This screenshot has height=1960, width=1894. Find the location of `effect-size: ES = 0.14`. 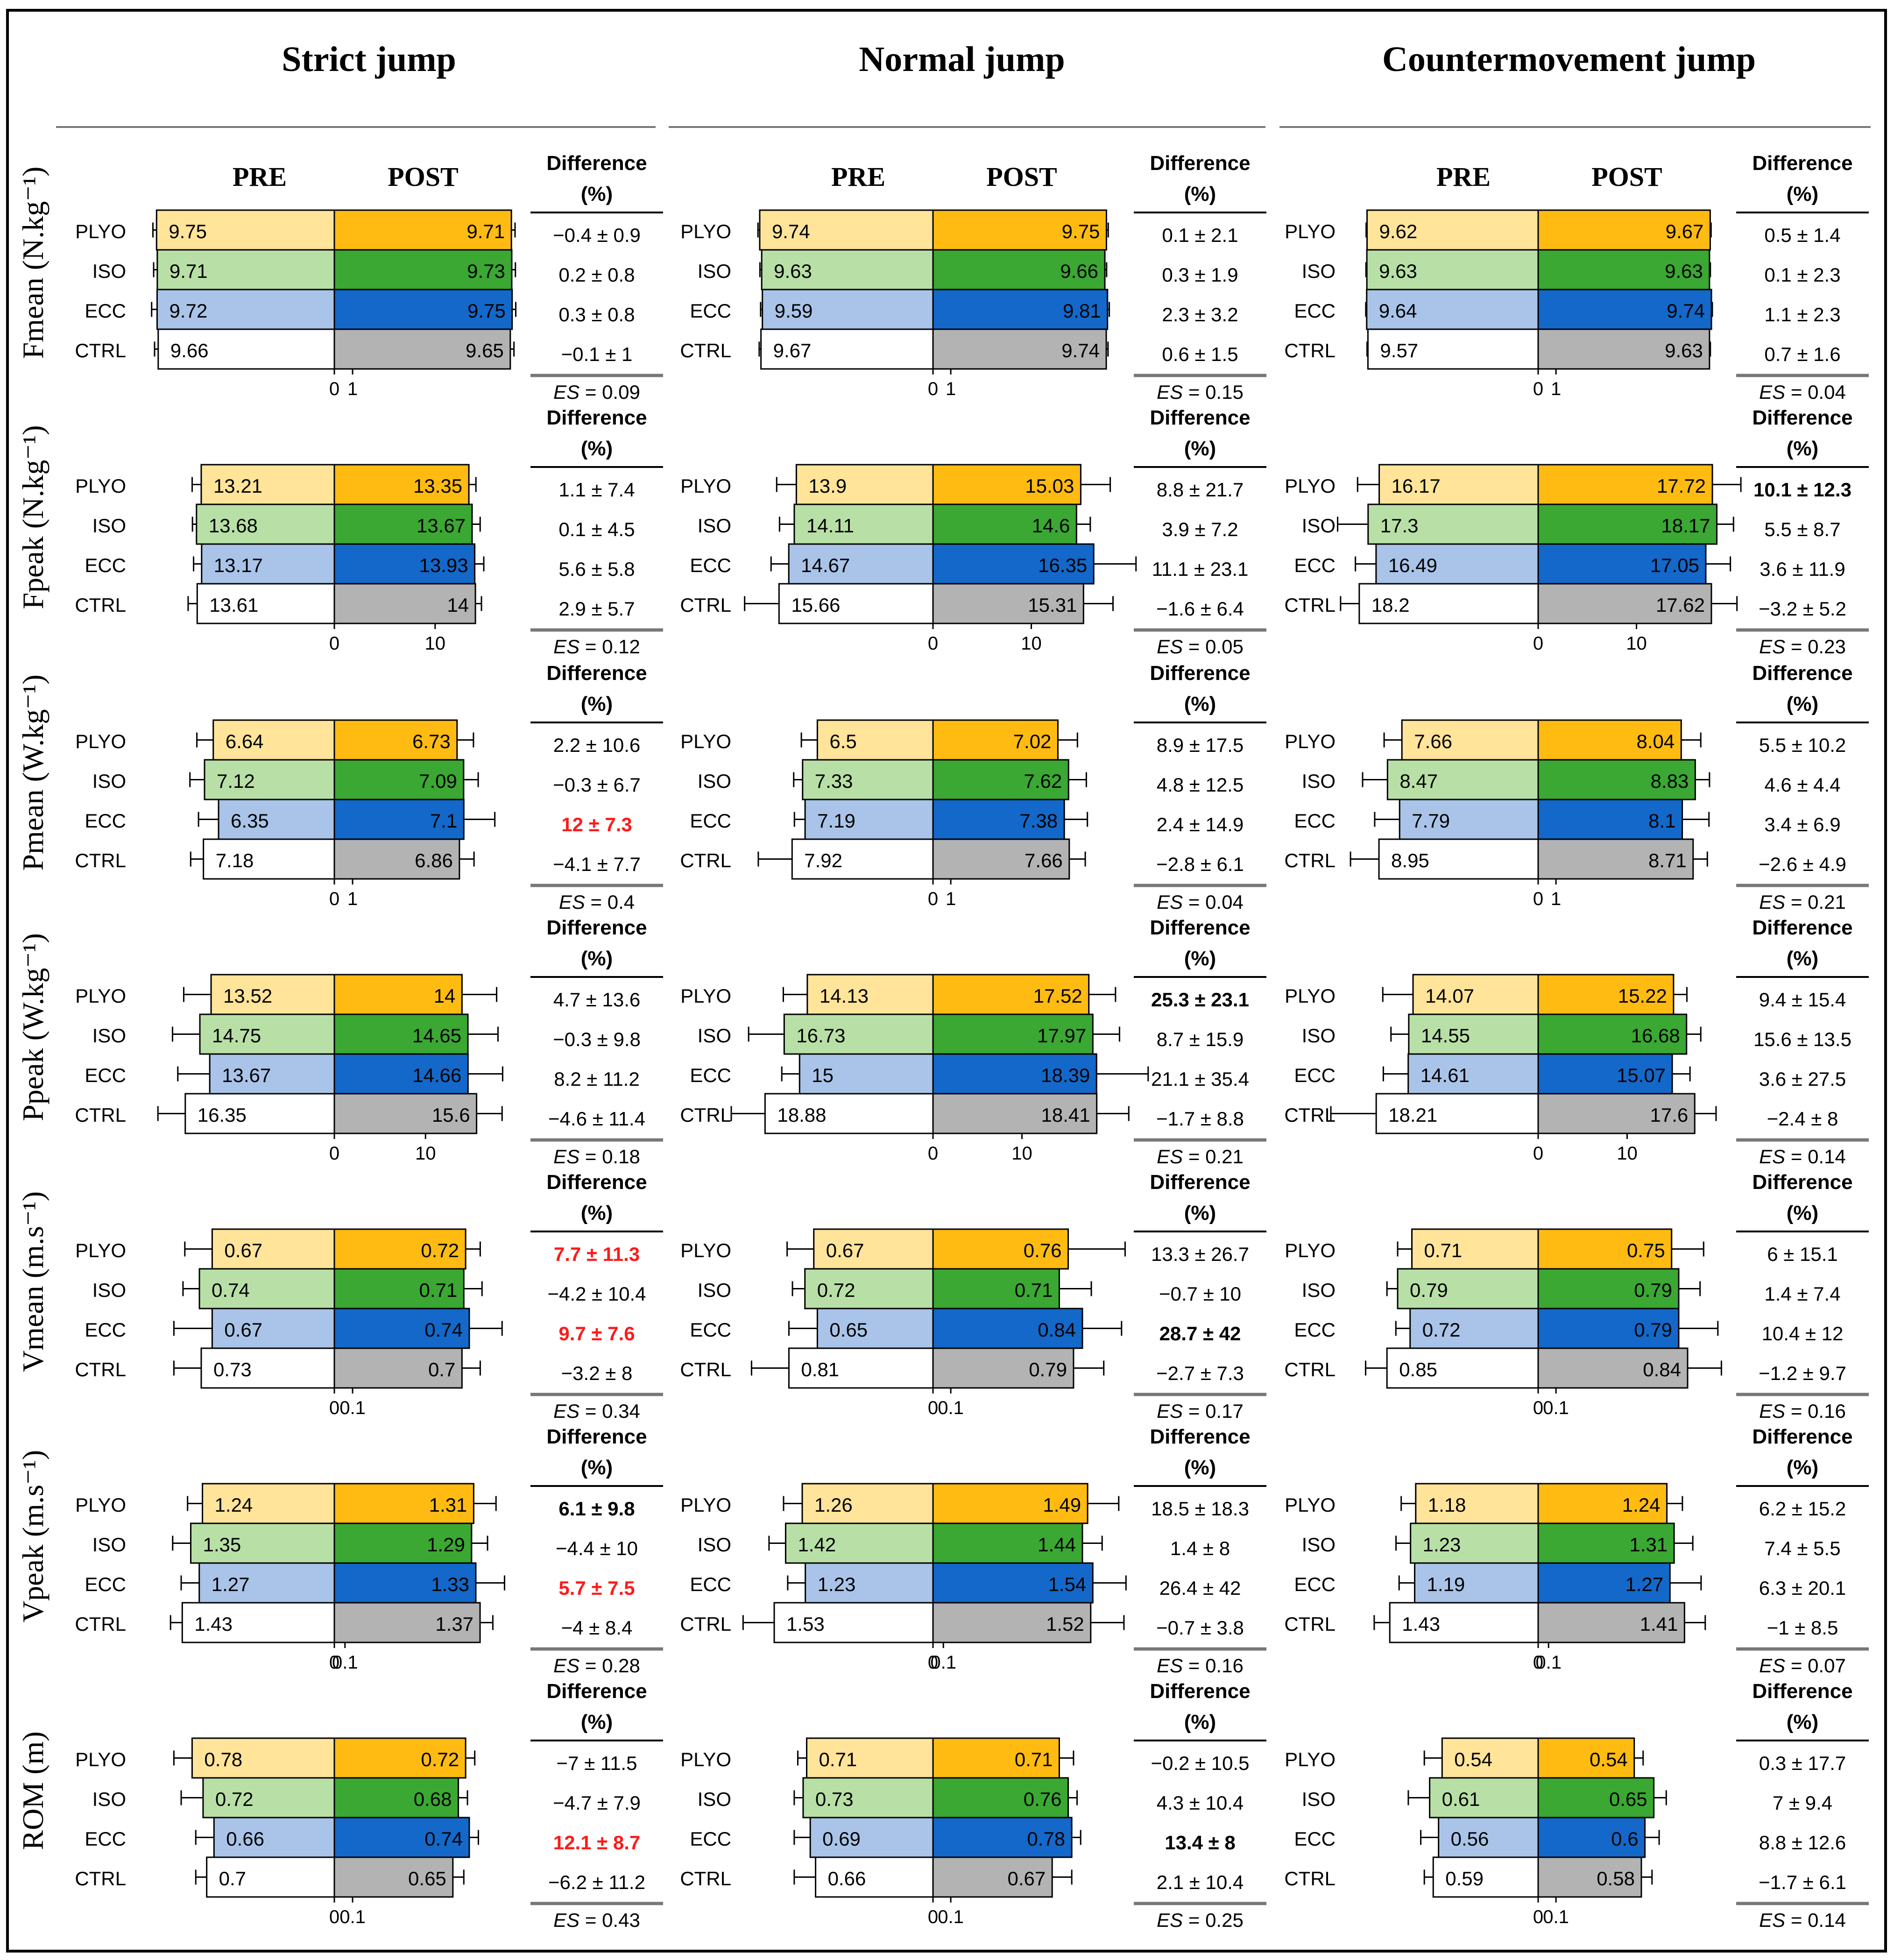

effect-size: ES = 0.14 is located at coordinates (1802, 1920).